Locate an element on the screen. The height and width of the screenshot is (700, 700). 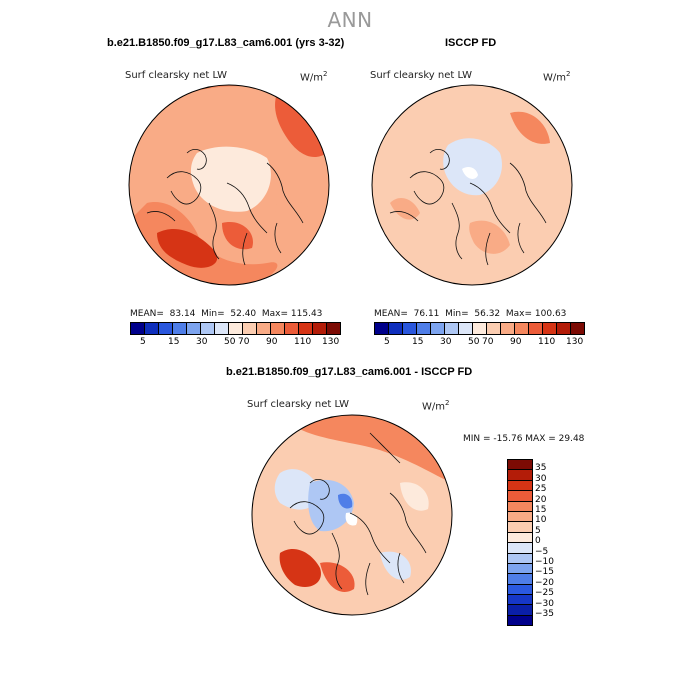
colorbar-1-tick-label: 70 is located at coordinates (244, 342).